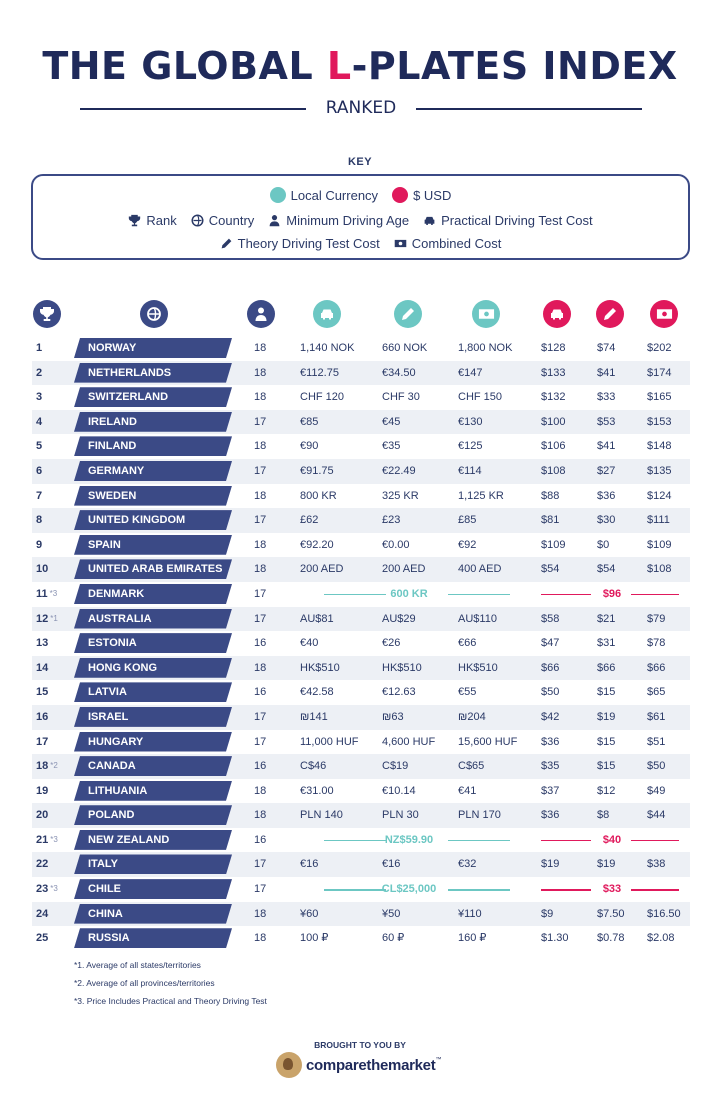 This screenshot has width=720, height=1106. What do you see at coordinates (405, 348) in the screenshot?
I see `theory-local-cell: 660 NOK` at bounding box center [405, 348].